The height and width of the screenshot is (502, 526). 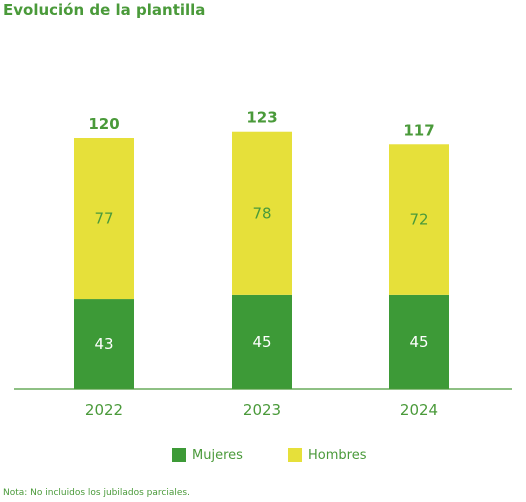 I want to click on value-label-hombres-2024: 72, so click(x=418, y=220).